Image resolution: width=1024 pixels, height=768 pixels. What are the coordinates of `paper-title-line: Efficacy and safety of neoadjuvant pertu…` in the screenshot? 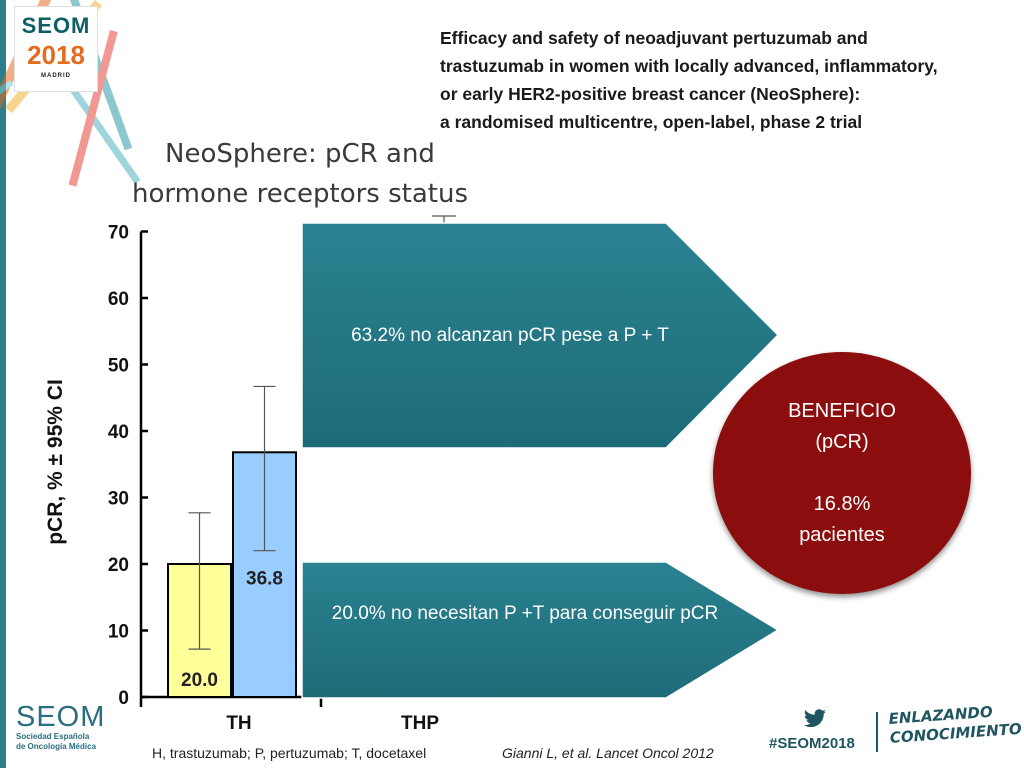 It's located at (654, 38).